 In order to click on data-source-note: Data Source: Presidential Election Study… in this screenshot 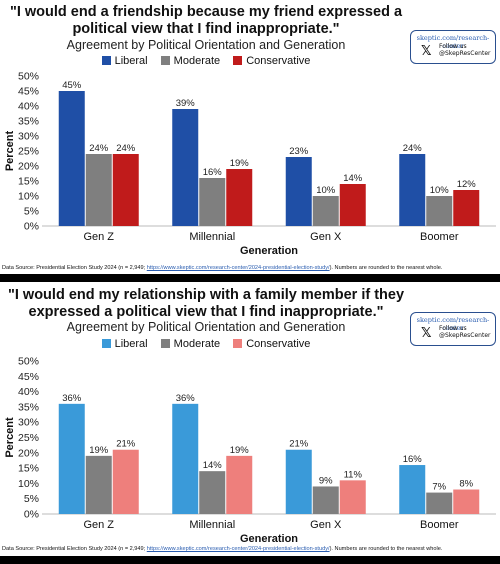, I will do `click(222, 268)`.